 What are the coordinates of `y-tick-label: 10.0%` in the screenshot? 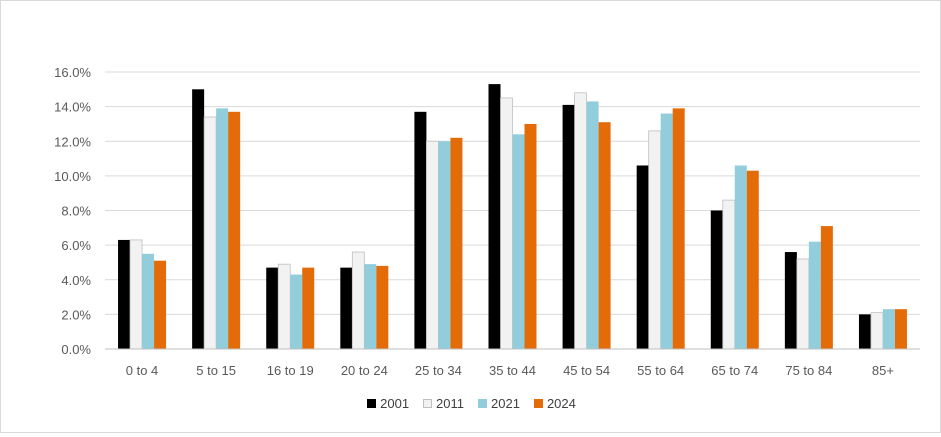 It's located at (72, 176).